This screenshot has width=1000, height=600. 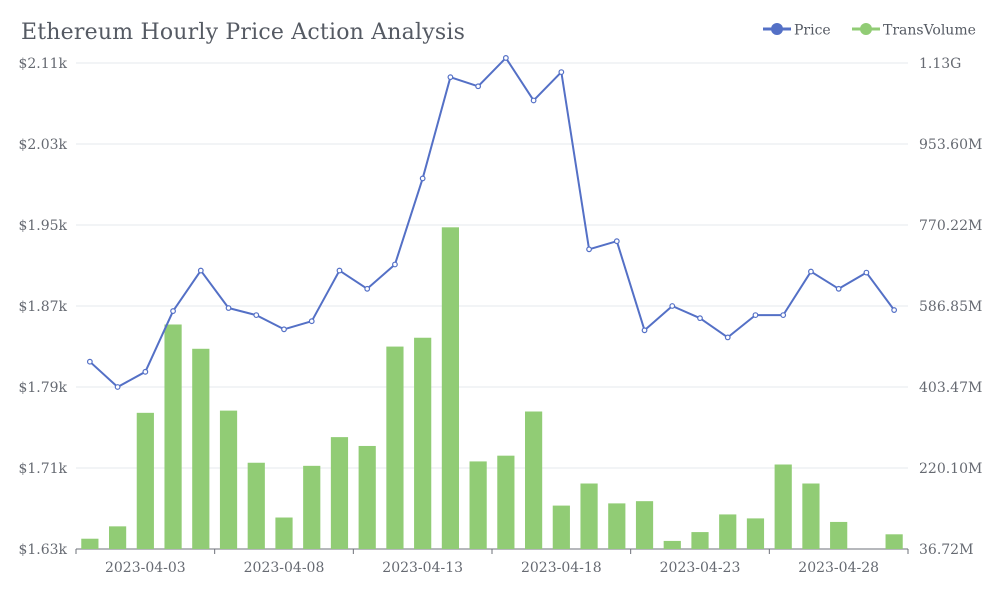 I want to click on y-left-tick-label: $1.63k, so click(x=42, y=550).